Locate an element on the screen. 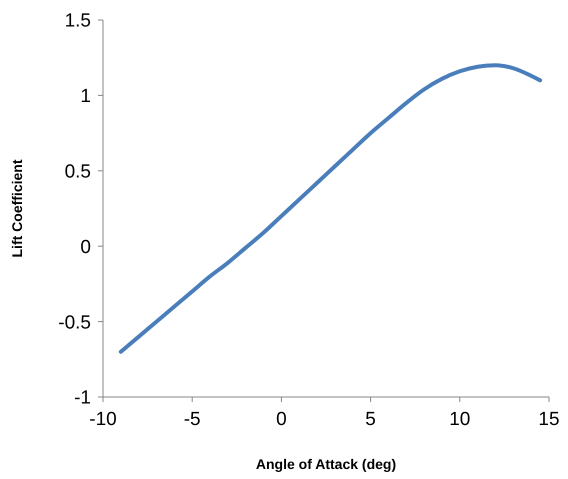 The image size is (568, 479). x-tick-label: 5 is located at coordinates (370, 419).